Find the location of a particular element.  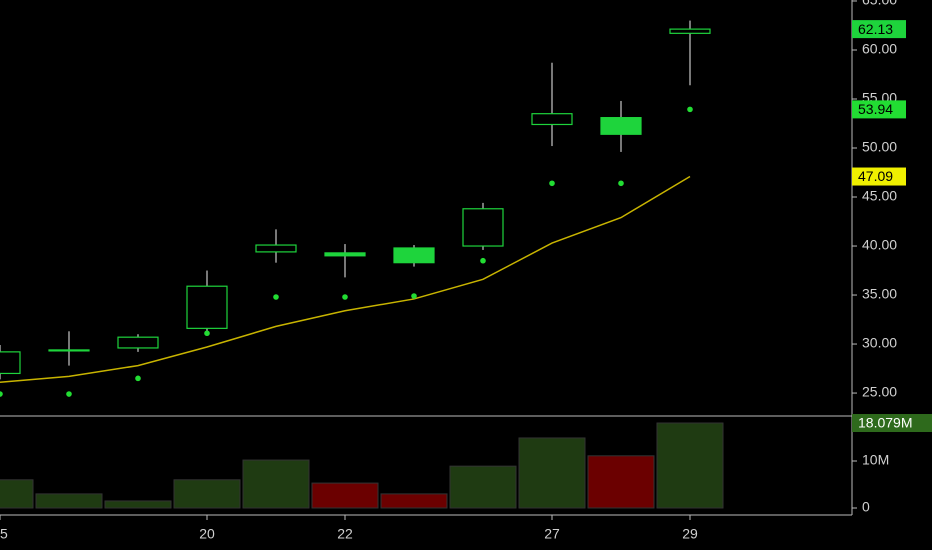

x-tick-label: 22 is located at coordinates (345, 534).